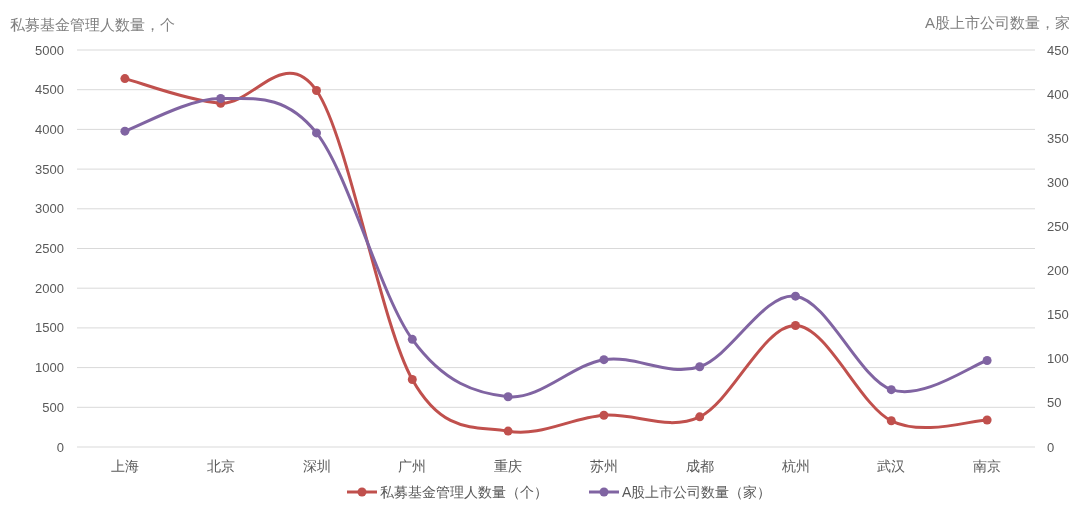 This screenshot has width=1080, height=521. Describe the element at coordinates (1058, 50) in the screenshot. I see `y2tick: 450` at that location.